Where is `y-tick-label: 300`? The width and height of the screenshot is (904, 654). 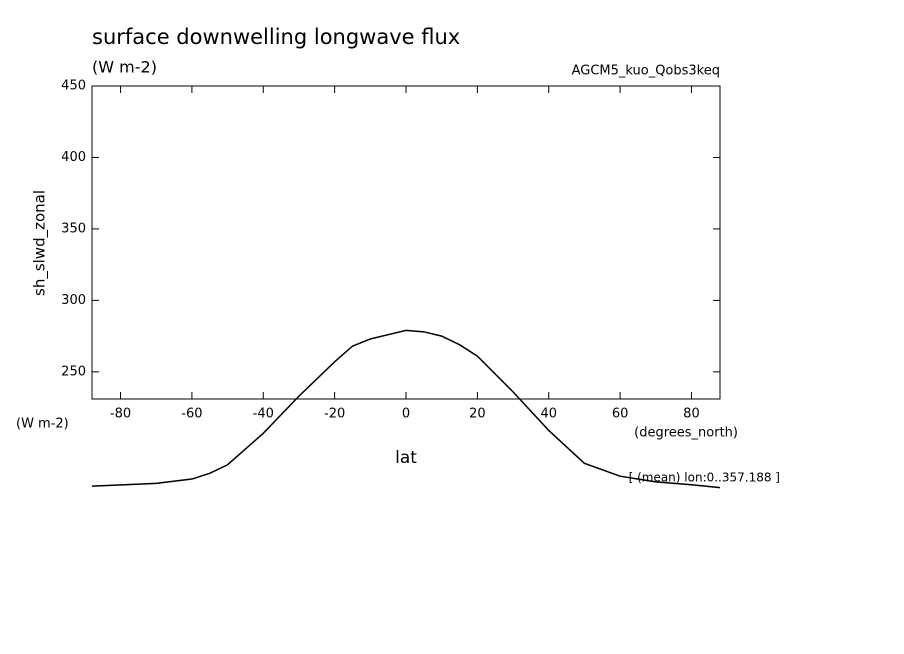 y-tick-label: 300 is located at coordinates (73, 300).